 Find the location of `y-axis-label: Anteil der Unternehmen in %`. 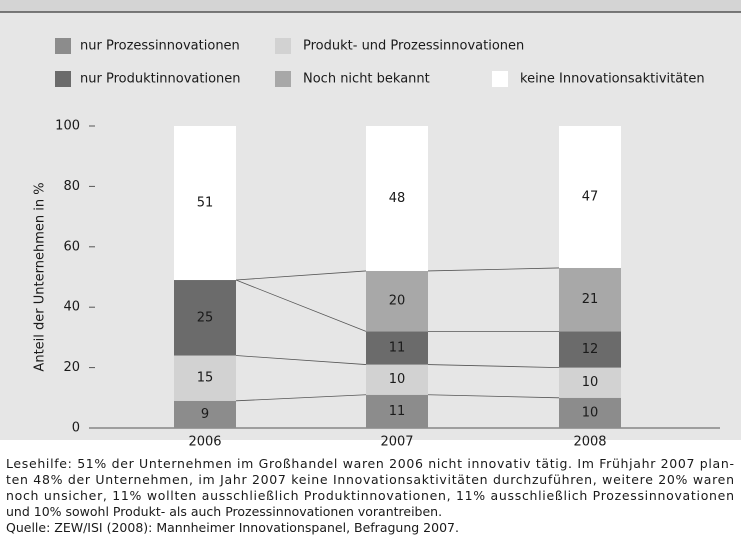

y-axis-label: Anteil der Unternehmen in % is located at coordinates (40, 276).